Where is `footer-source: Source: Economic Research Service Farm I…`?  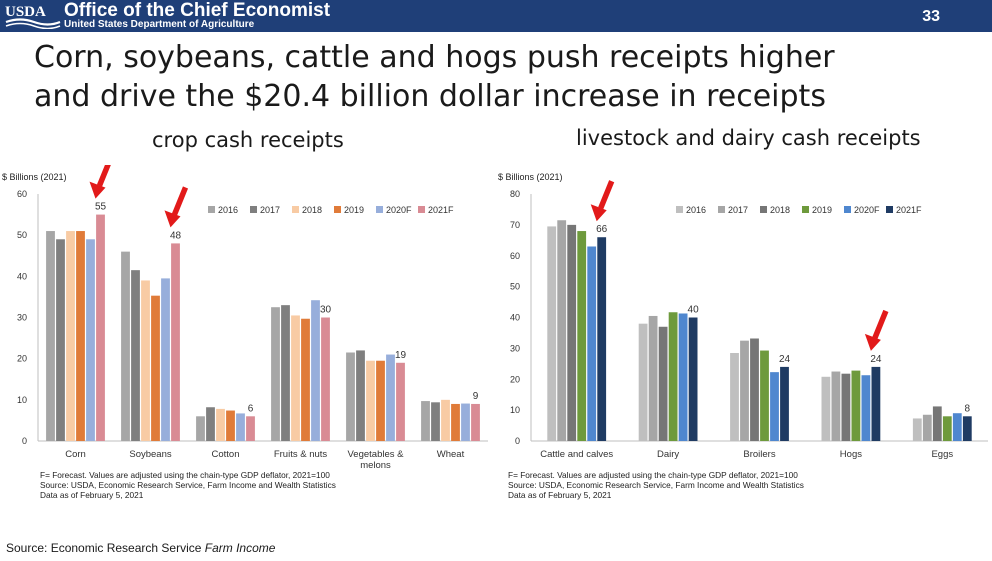 footer-source: Source: Economic Research Service Farm I… is located at coordinates (140, 548).